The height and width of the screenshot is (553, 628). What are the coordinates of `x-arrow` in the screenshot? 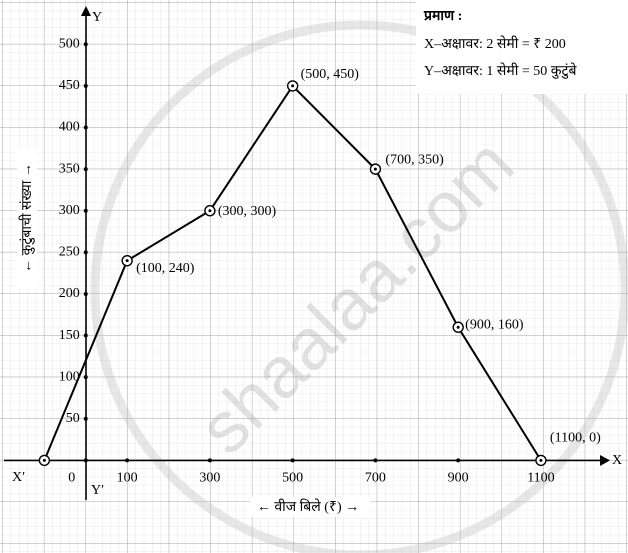 It's located at (605, 460).